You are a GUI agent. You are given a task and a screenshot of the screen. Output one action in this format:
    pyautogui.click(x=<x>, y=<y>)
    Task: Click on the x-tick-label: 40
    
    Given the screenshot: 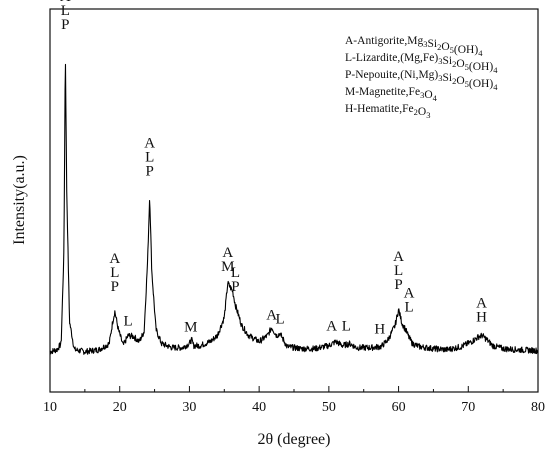 What is the action you would take?
    pyautogui.click(x=259, y=407)
    